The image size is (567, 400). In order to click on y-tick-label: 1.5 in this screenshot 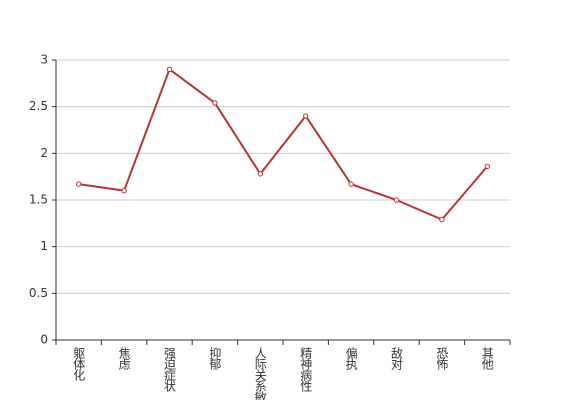, I will do `click(38, 200)`.